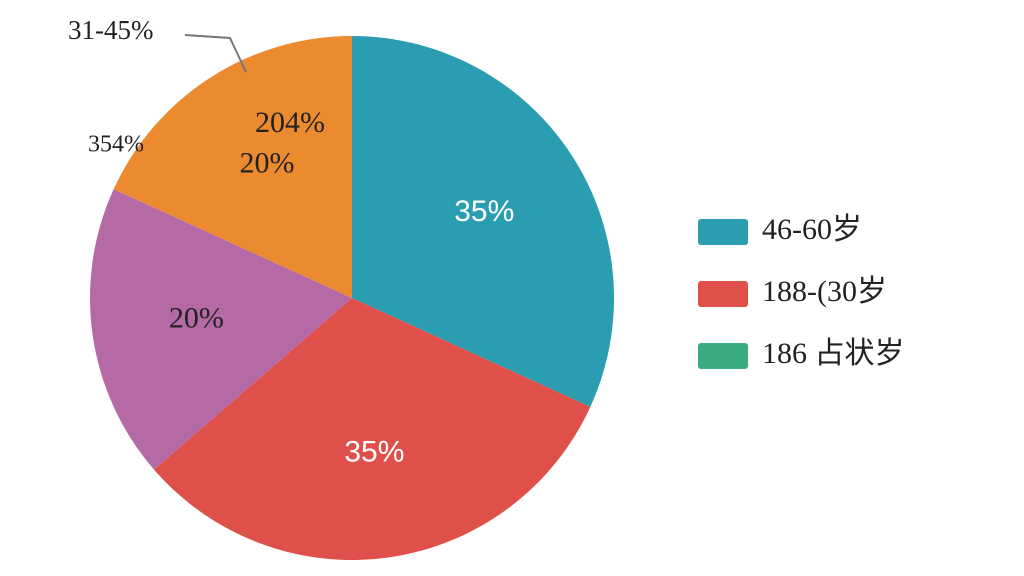 Image resolution: width=1024 pixels, height=576 pixels. I want to click on annotation: 31-45%, so click(110, 30).